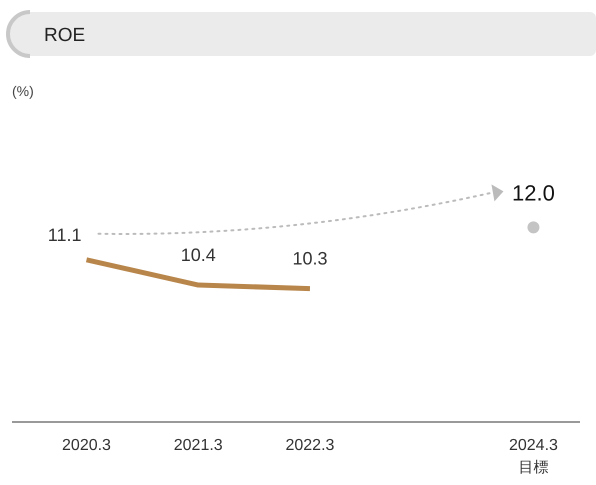 This screenshot has height=485, width=596. What do you see at coordinates (65, 234) in the screenshot?
I see `data-label: 11.1` at bounding box center [65, 234].